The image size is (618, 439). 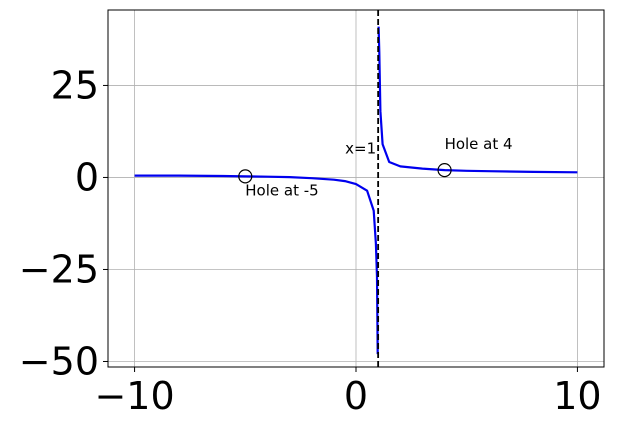 What do you see at coordinates (59, 361) in the screenshot?
I see `y-tick-label: −50` at bounding box center [59, 361].